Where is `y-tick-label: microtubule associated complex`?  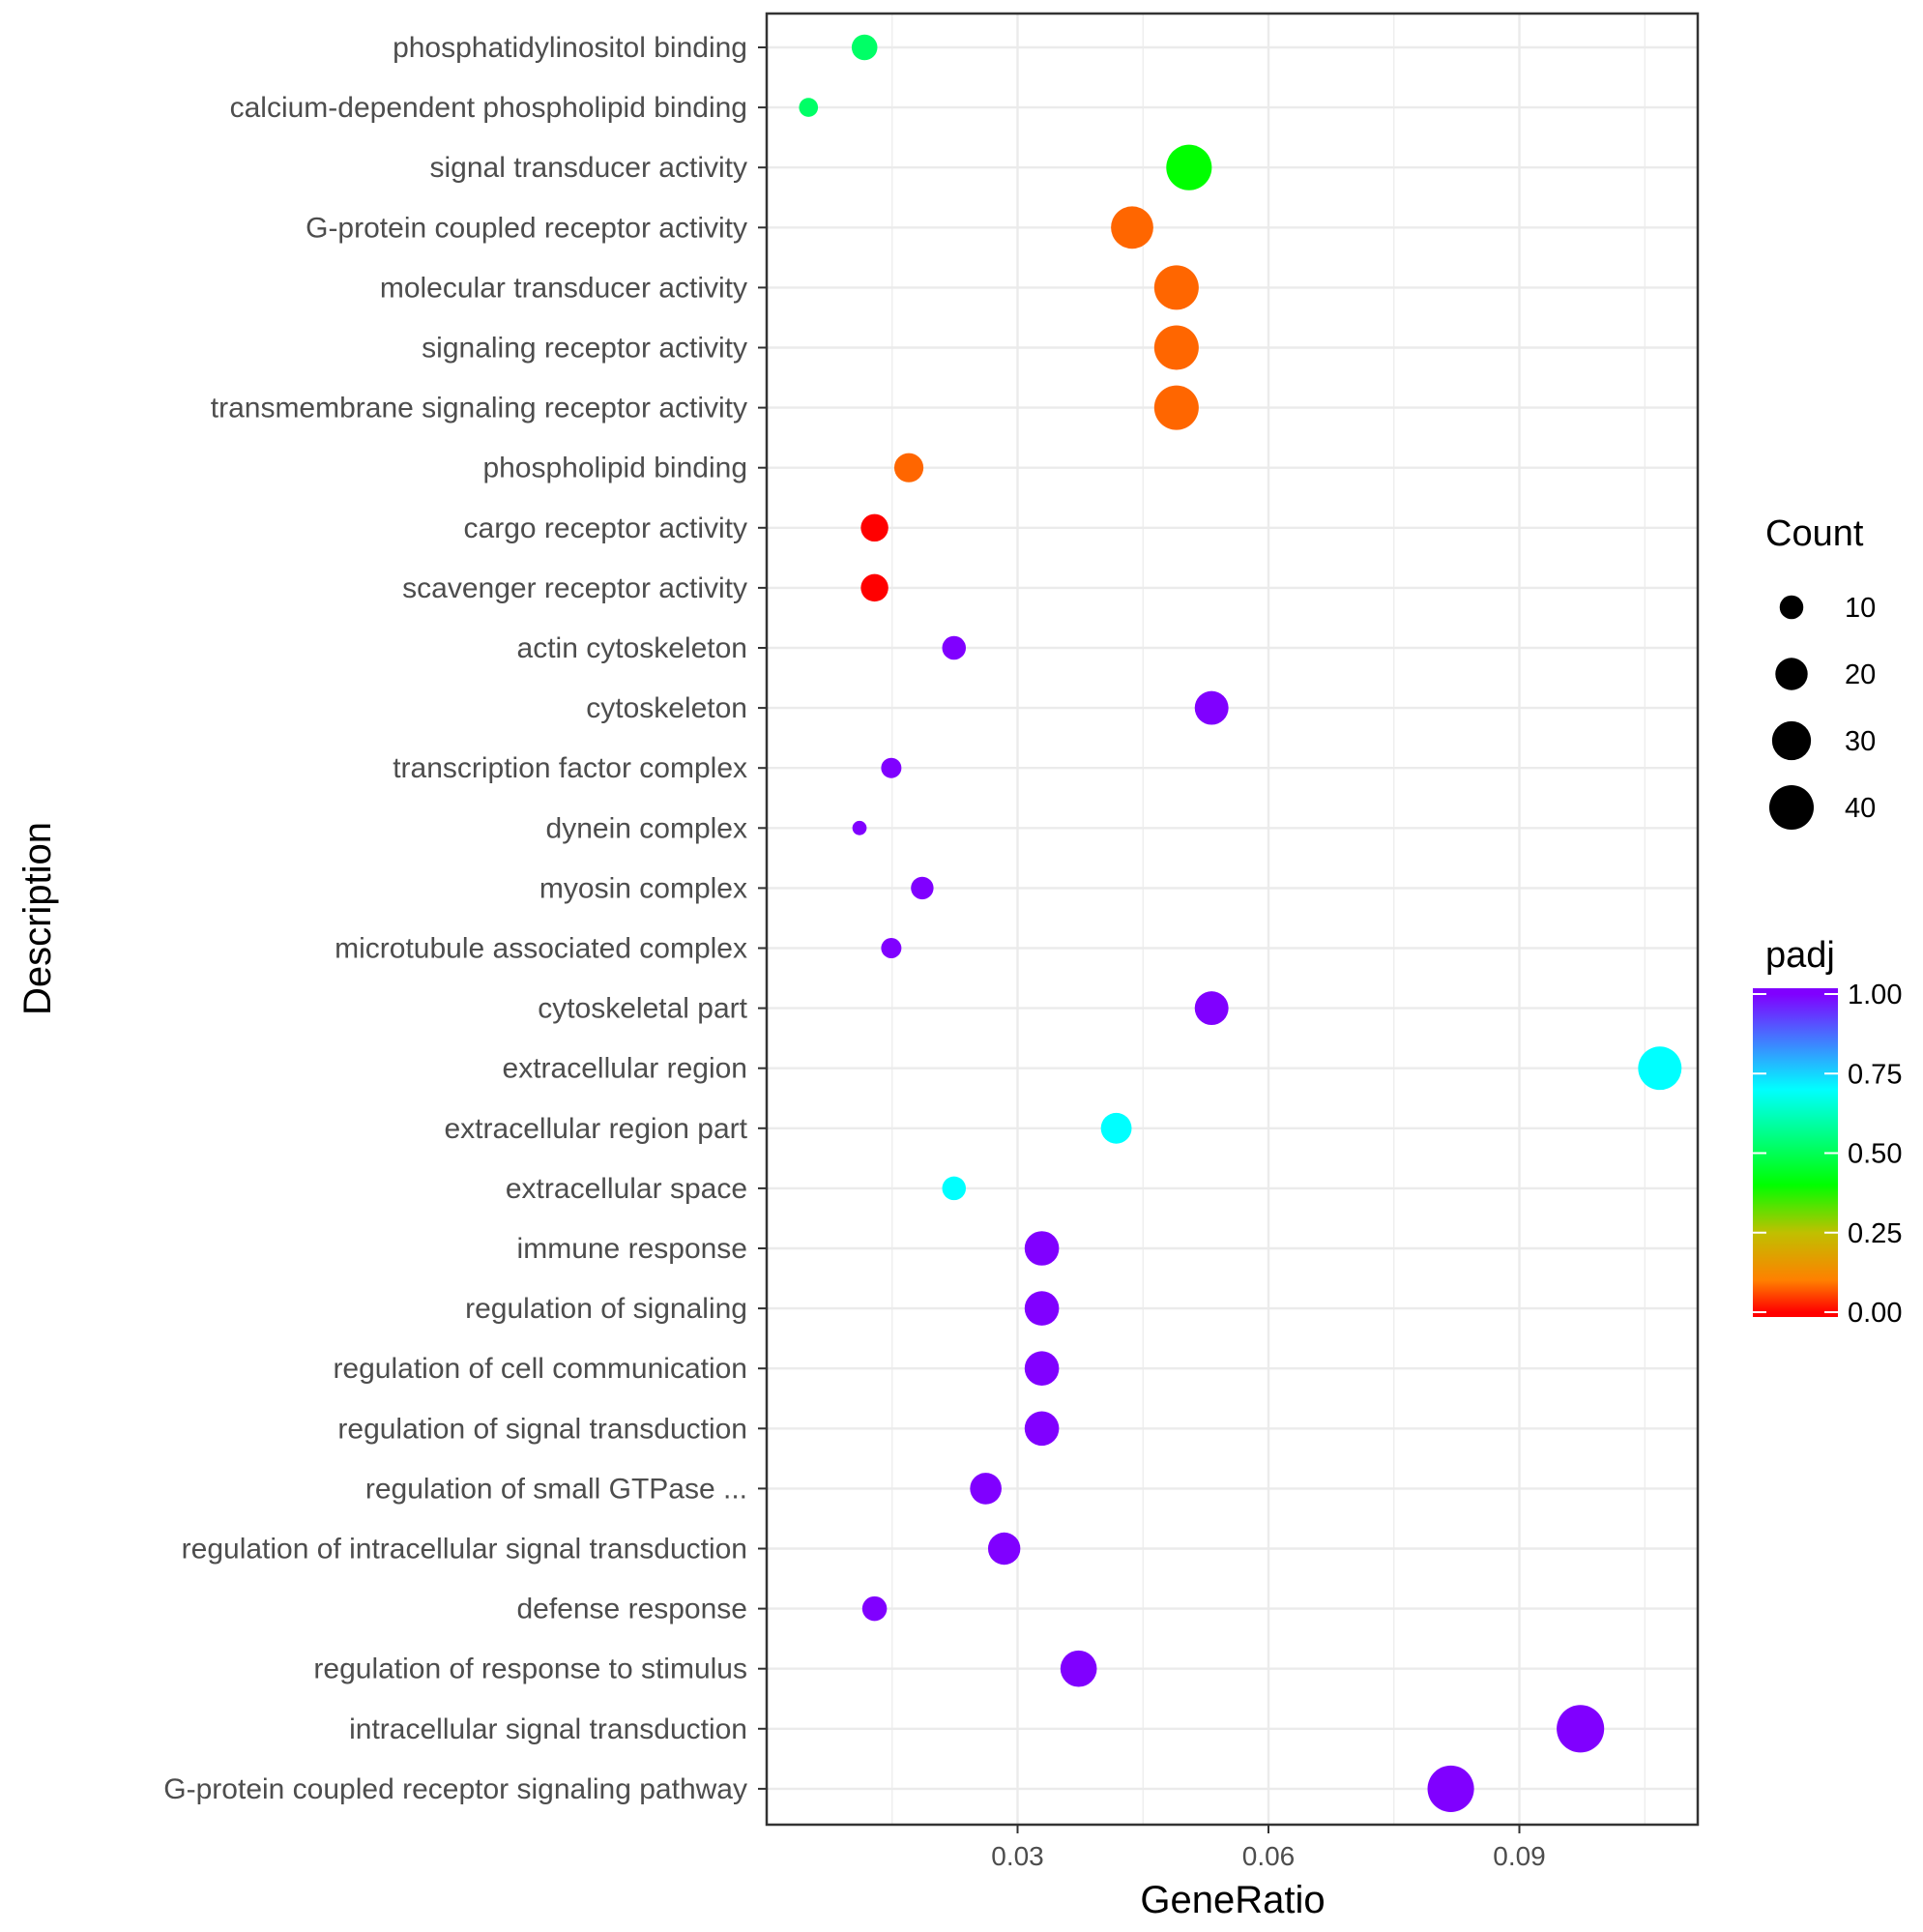 y-tick-label: microtubule associated complex is located at coordinates (541, 949).